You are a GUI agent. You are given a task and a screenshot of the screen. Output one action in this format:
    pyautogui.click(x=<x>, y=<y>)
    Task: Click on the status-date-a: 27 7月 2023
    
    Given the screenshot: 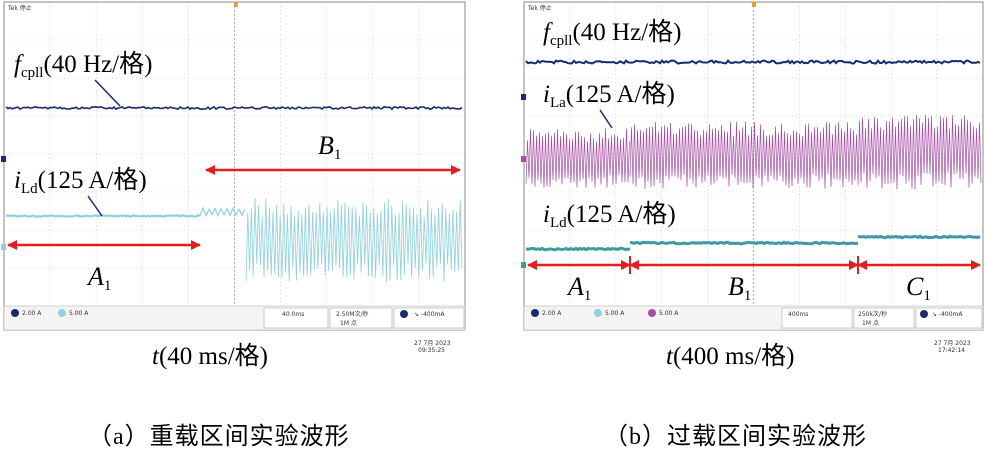 What is the action you would take?
    pyautogui.click(x=432, y=343)
    